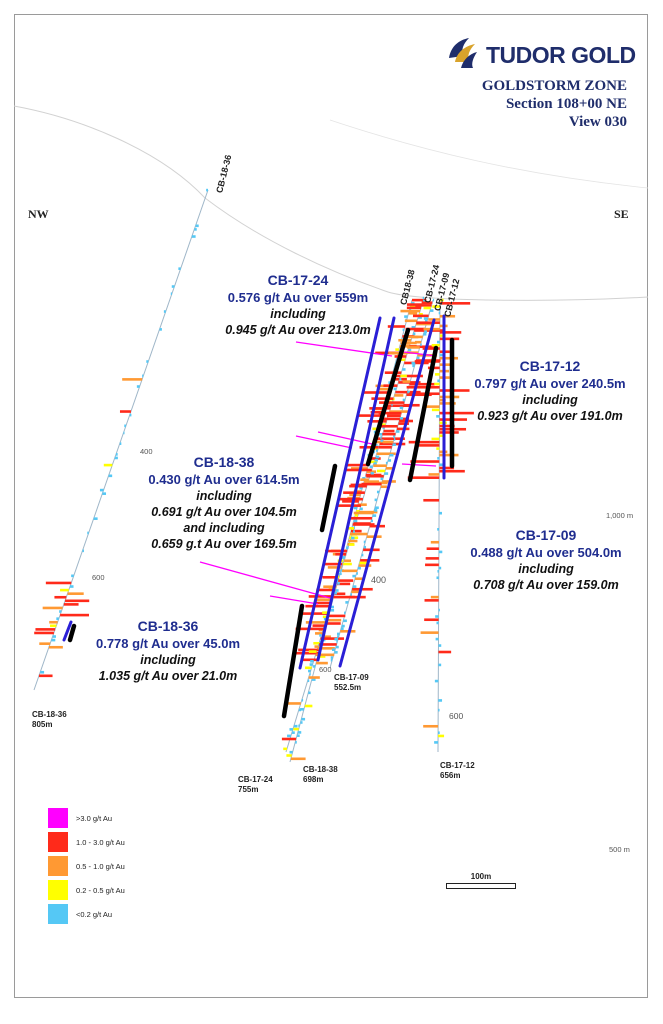  I want to click on direction-se: SE, so click(621, 214).